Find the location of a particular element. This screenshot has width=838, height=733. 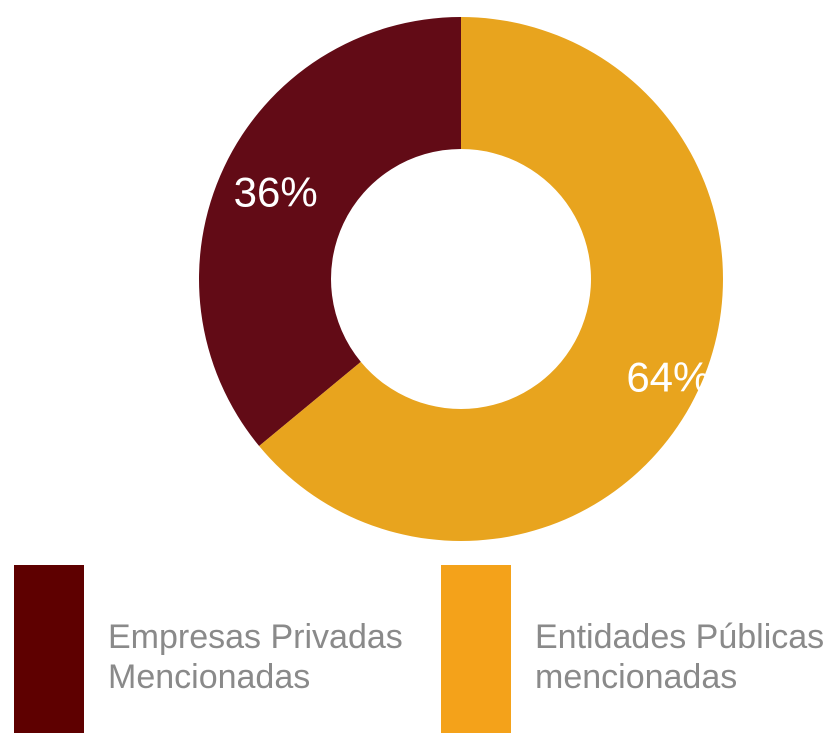

legend-swatch-entidades-publicas is located at coordinates (476, 649).